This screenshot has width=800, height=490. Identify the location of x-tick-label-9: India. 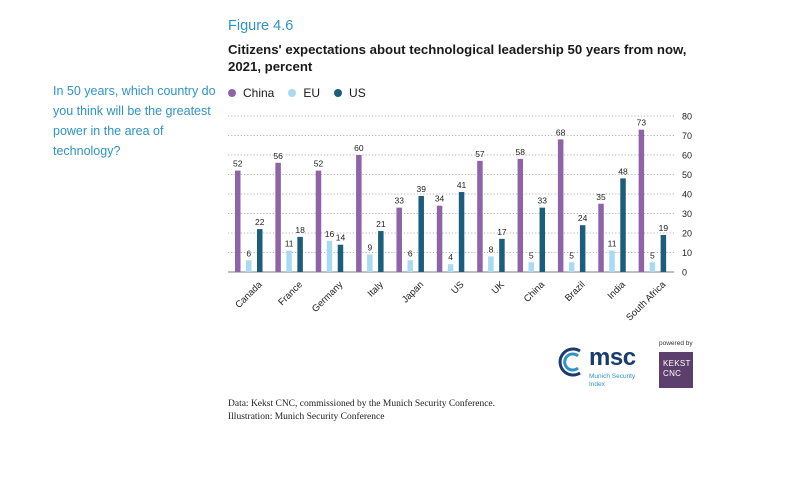
(617, 290).